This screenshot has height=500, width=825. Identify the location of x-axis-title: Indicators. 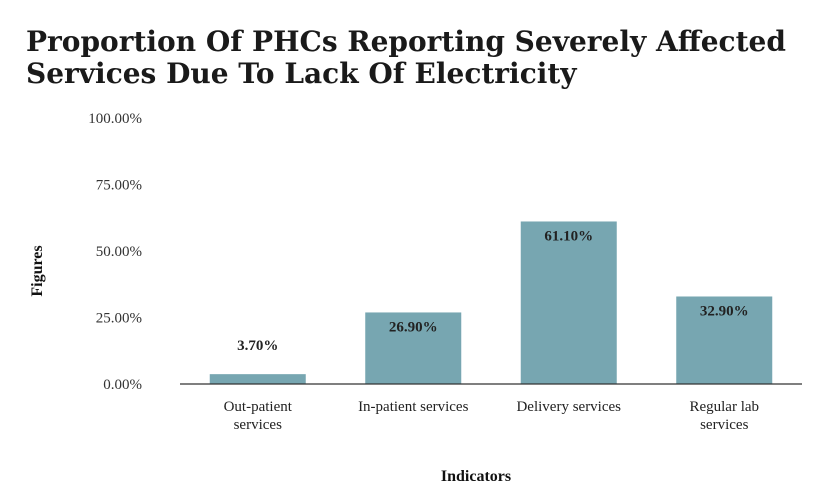
(476, 476).